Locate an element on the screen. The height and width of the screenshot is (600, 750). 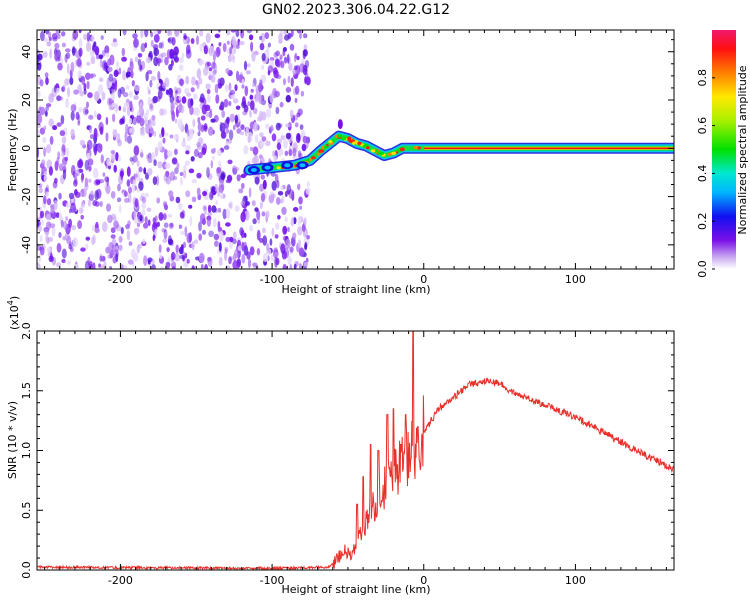
snr-x-axis-label: Height of straight line (km) is located at coordinates (355, 589).